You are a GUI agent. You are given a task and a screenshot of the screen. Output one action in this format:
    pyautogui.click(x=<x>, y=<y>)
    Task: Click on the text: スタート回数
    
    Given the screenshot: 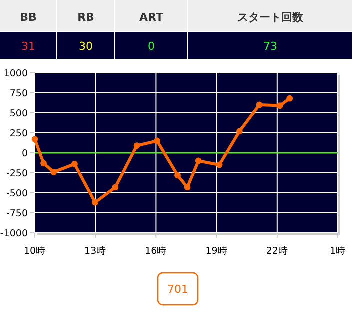 What is the action you would take?
    pyautogui.click(x=271, y=17)
    